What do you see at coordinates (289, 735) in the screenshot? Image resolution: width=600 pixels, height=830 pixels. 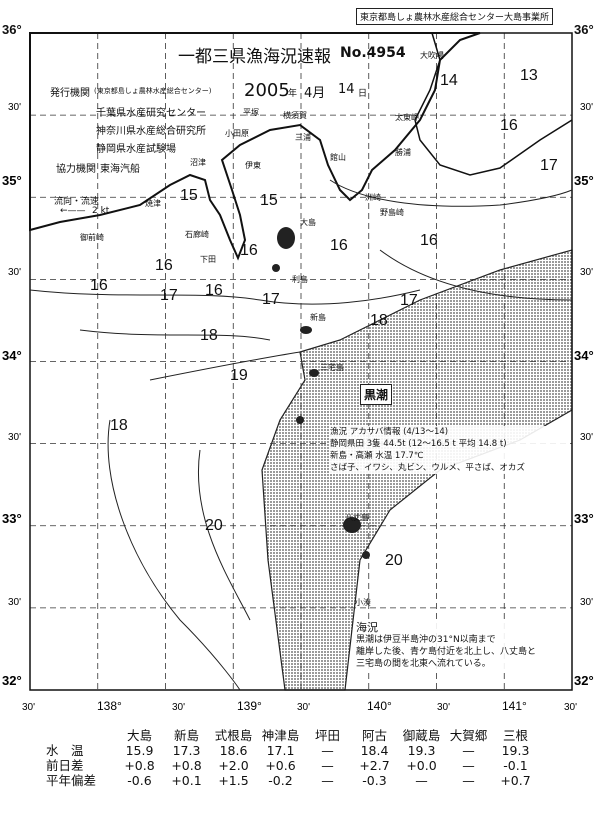 I see `table-header-row: 大島 新島 式根島 神津島 坪田 阿古 御蔵島 大賀郷 三根` at bounding box center [289, 735].